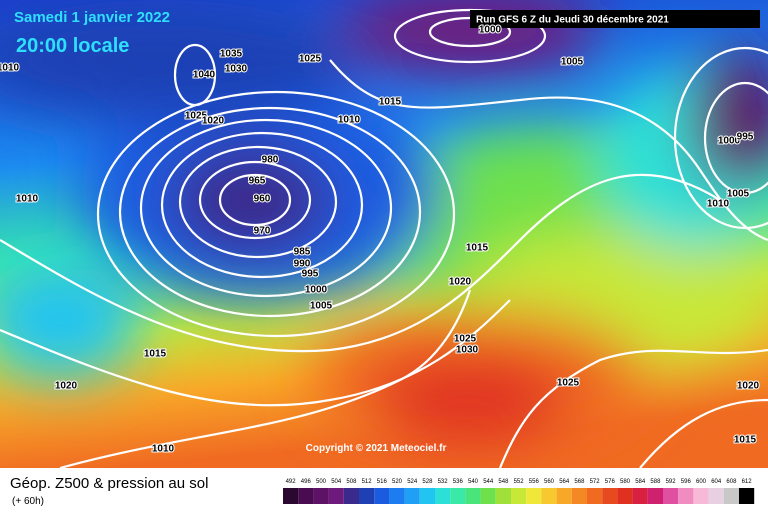 The width and height of the screenshot is (768, 512). What do you see at coordinates (640, 482) in the screenshot?
I see `legend-label: 584` at bounding box center [640, 482].